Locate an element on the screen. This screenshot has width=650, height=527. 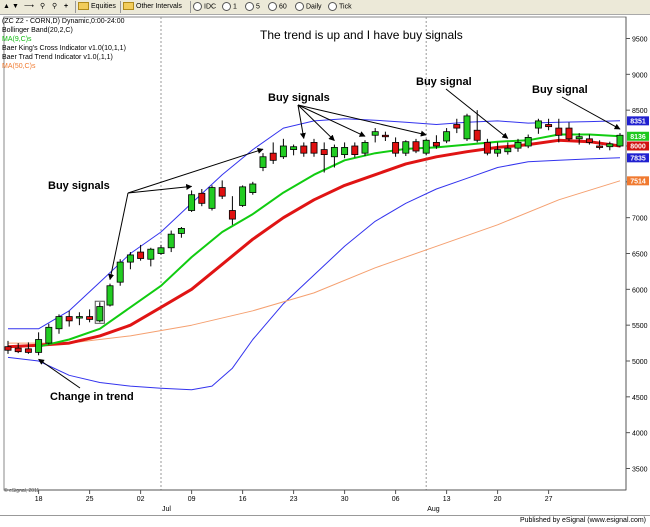
equities-menu: Equities is located at coordinates (97, 7).